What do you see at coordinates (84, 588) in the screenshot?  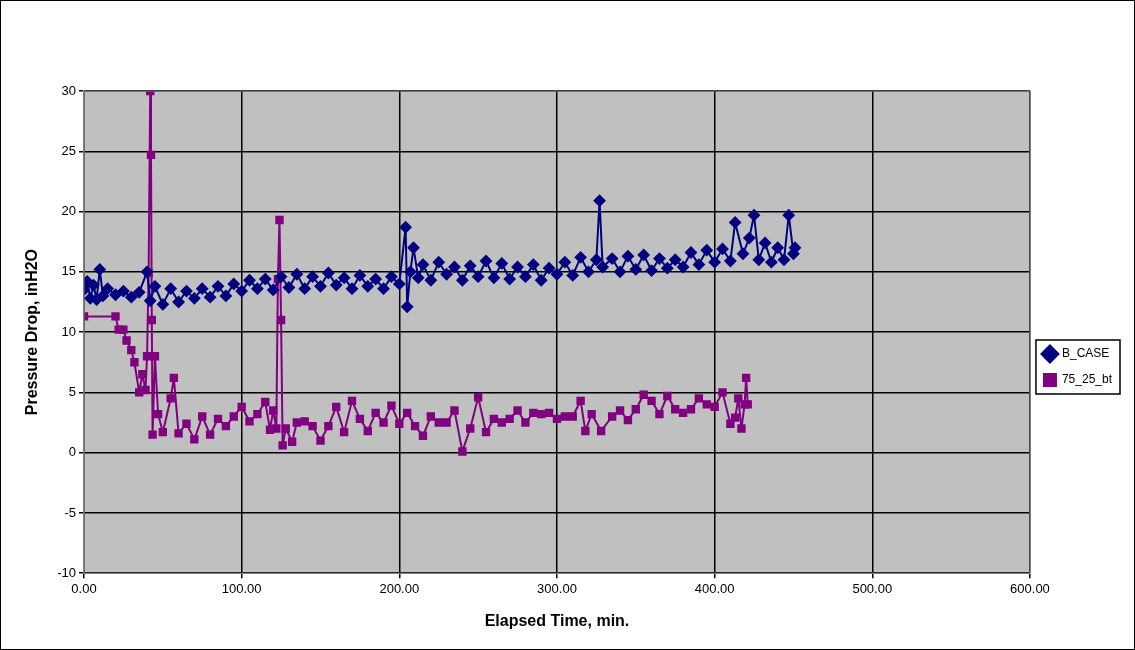 I see `x-tick-label: 0.00` at bounding box center [84, 588].